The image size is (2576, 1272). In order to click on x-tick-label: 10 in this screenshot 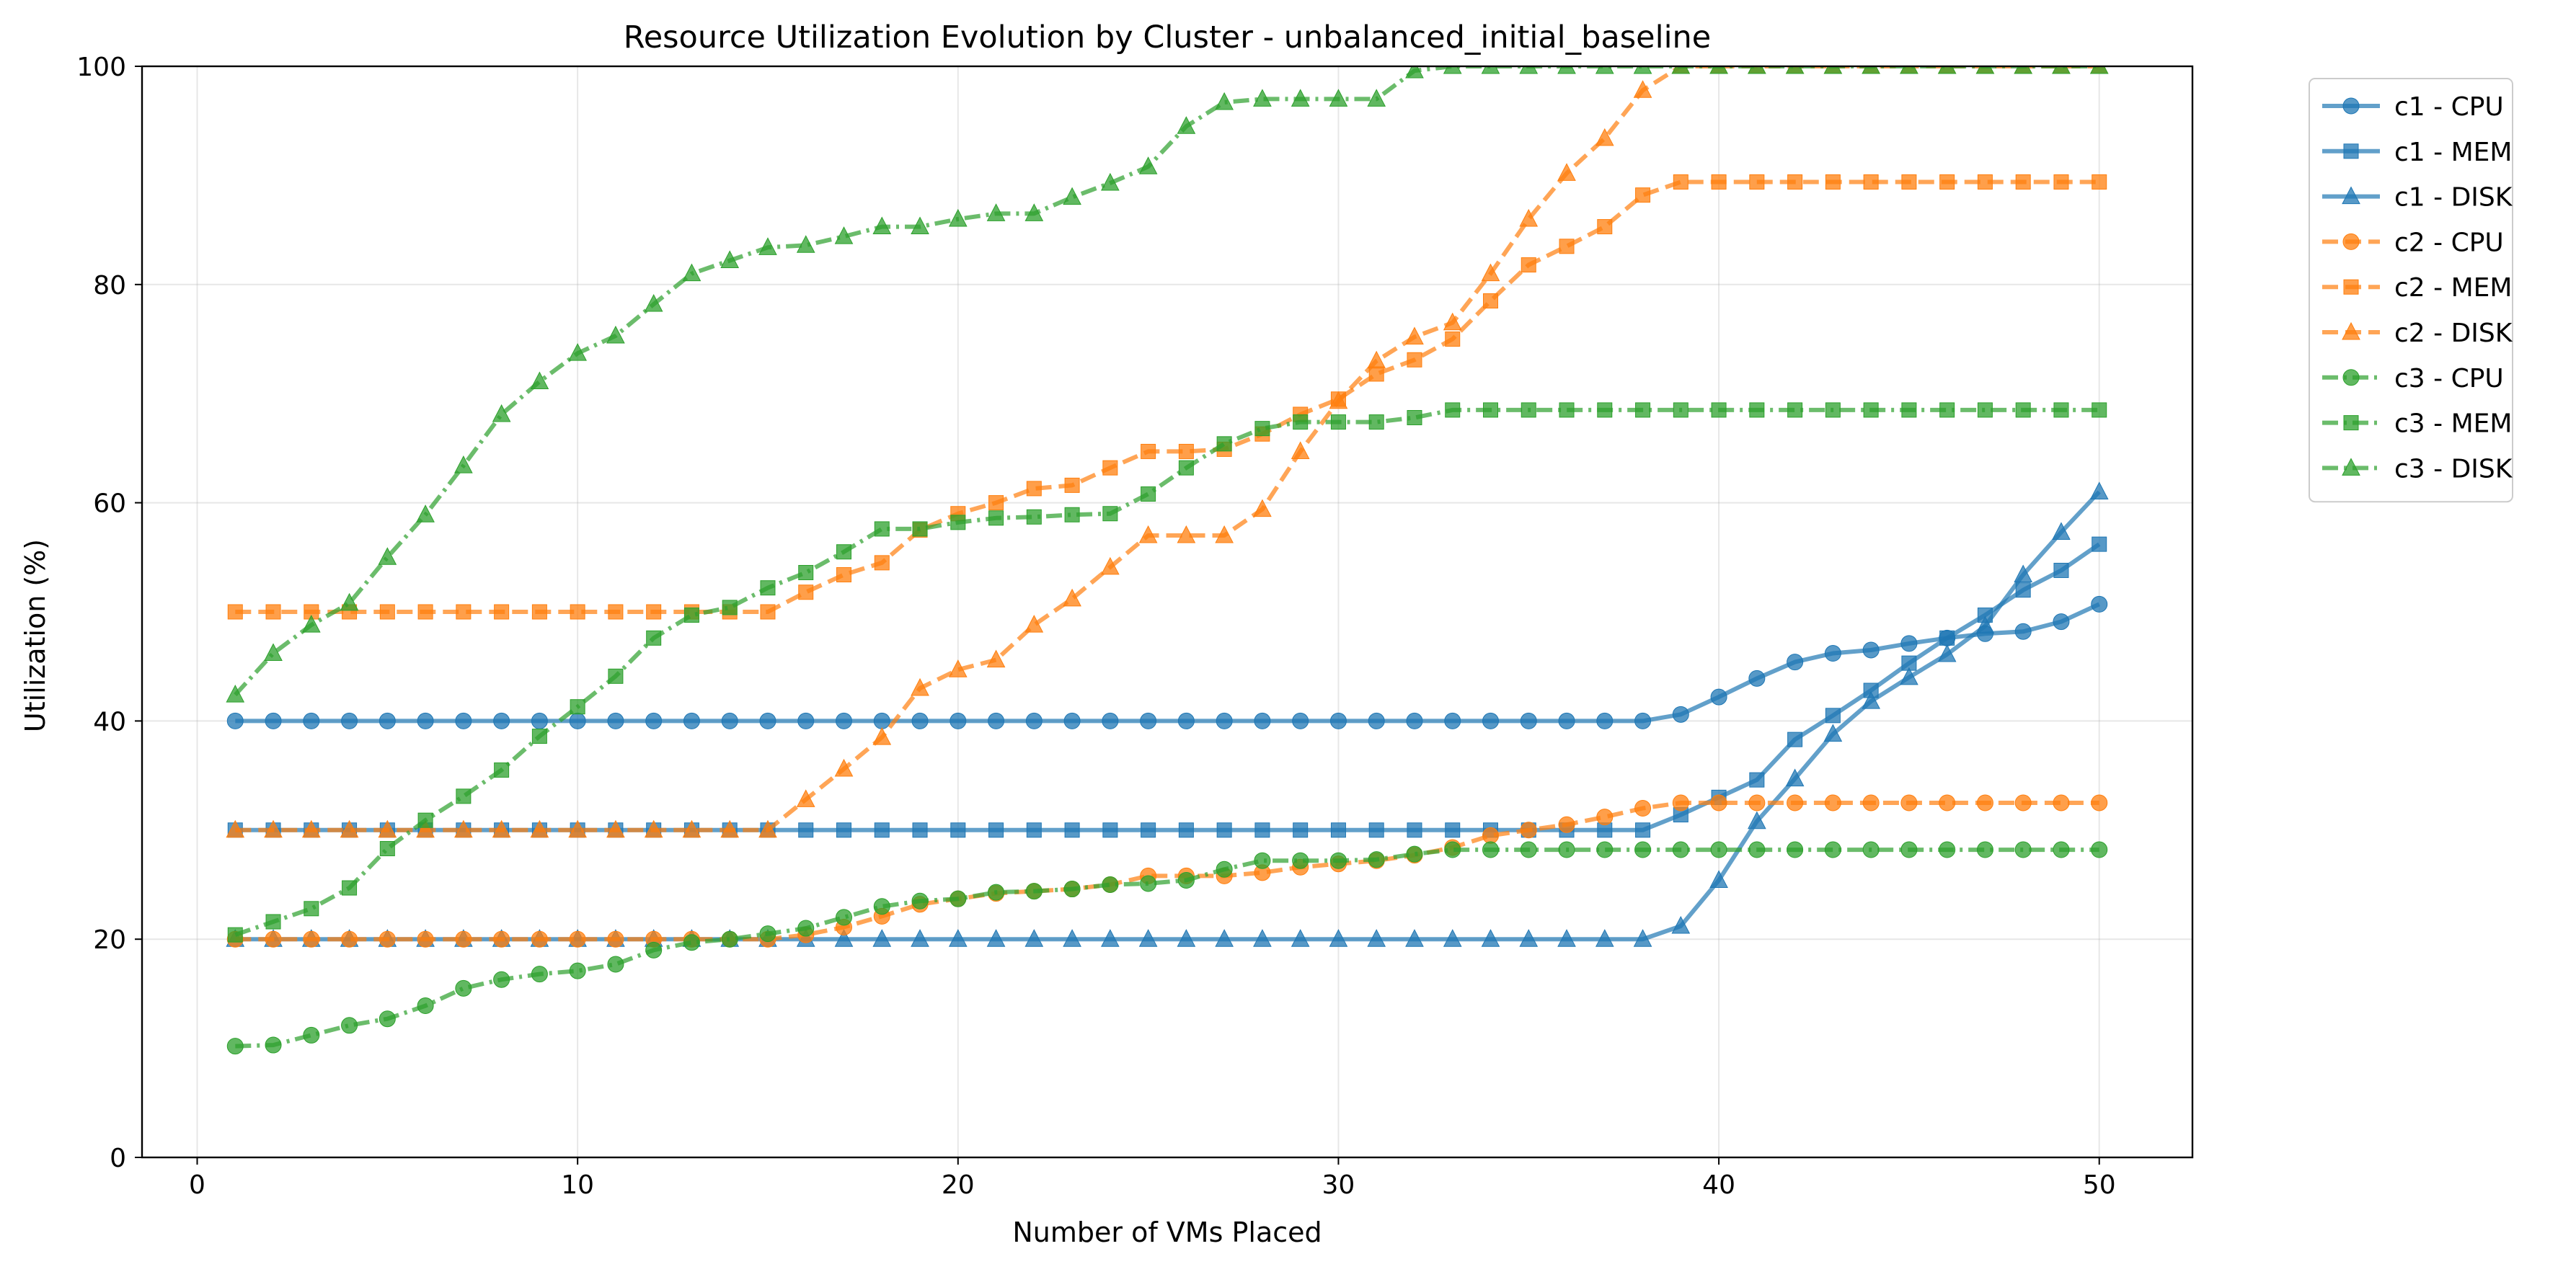, I will do `click(577, 1185)`.